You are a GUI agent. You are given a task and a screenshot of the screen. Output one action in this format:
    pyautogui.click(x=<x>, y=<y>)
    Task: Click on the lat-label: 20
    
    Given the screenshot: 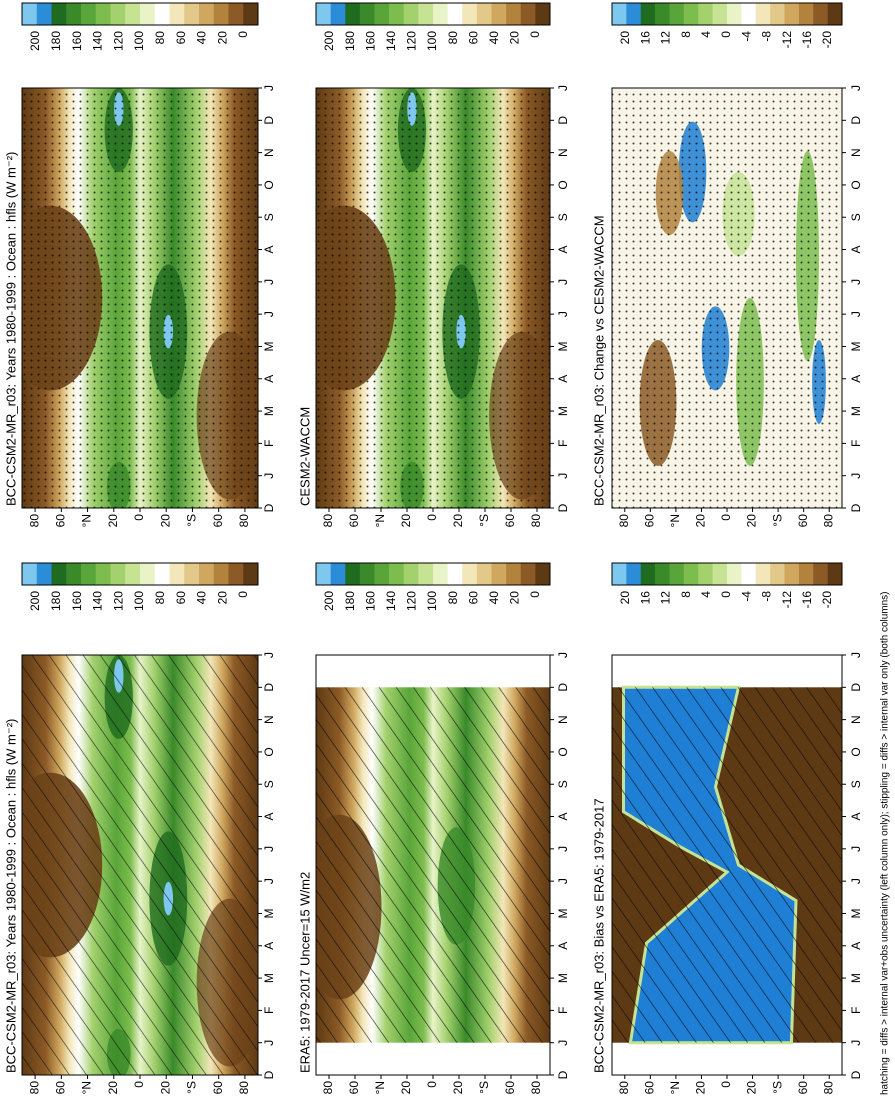 What is the action you would take?
    pyautogui.click(x=165, y=1088)
    